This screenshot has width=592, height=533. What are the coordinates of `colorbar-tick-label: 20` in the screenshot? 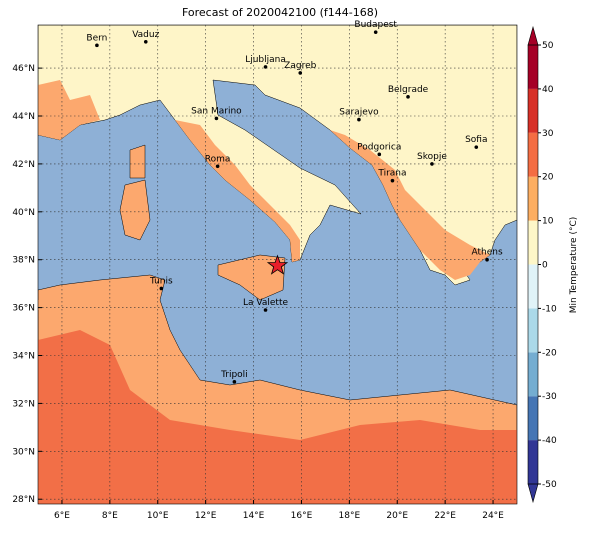 It's located at (548, 178).